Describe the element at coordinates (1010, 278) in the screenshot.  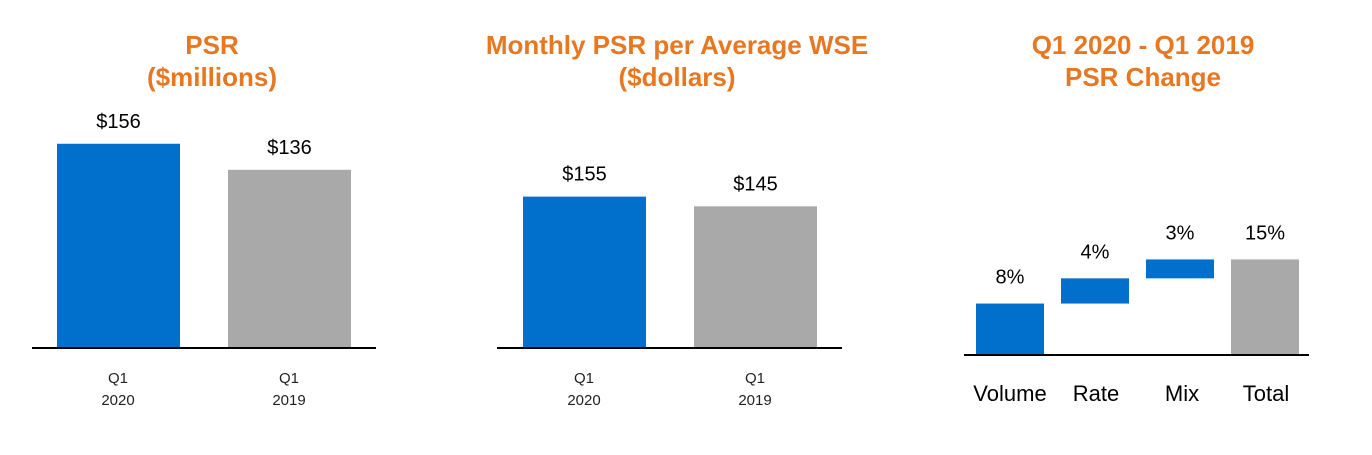
I see `chart3-value-label-volume: 8%` at that location.